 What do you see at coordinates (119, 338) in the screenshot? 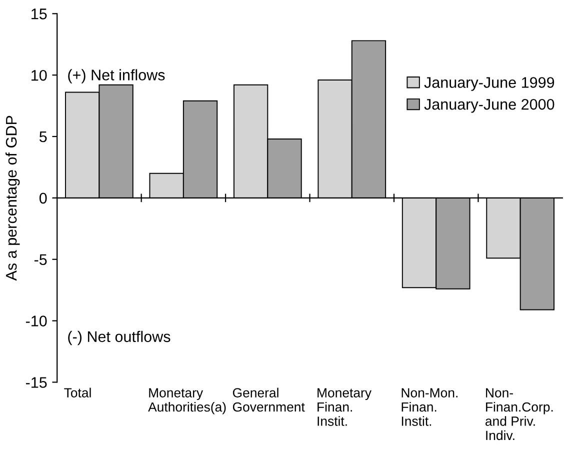
I see `annotation: (-) Net outflows` at bounding box center [119, 338].